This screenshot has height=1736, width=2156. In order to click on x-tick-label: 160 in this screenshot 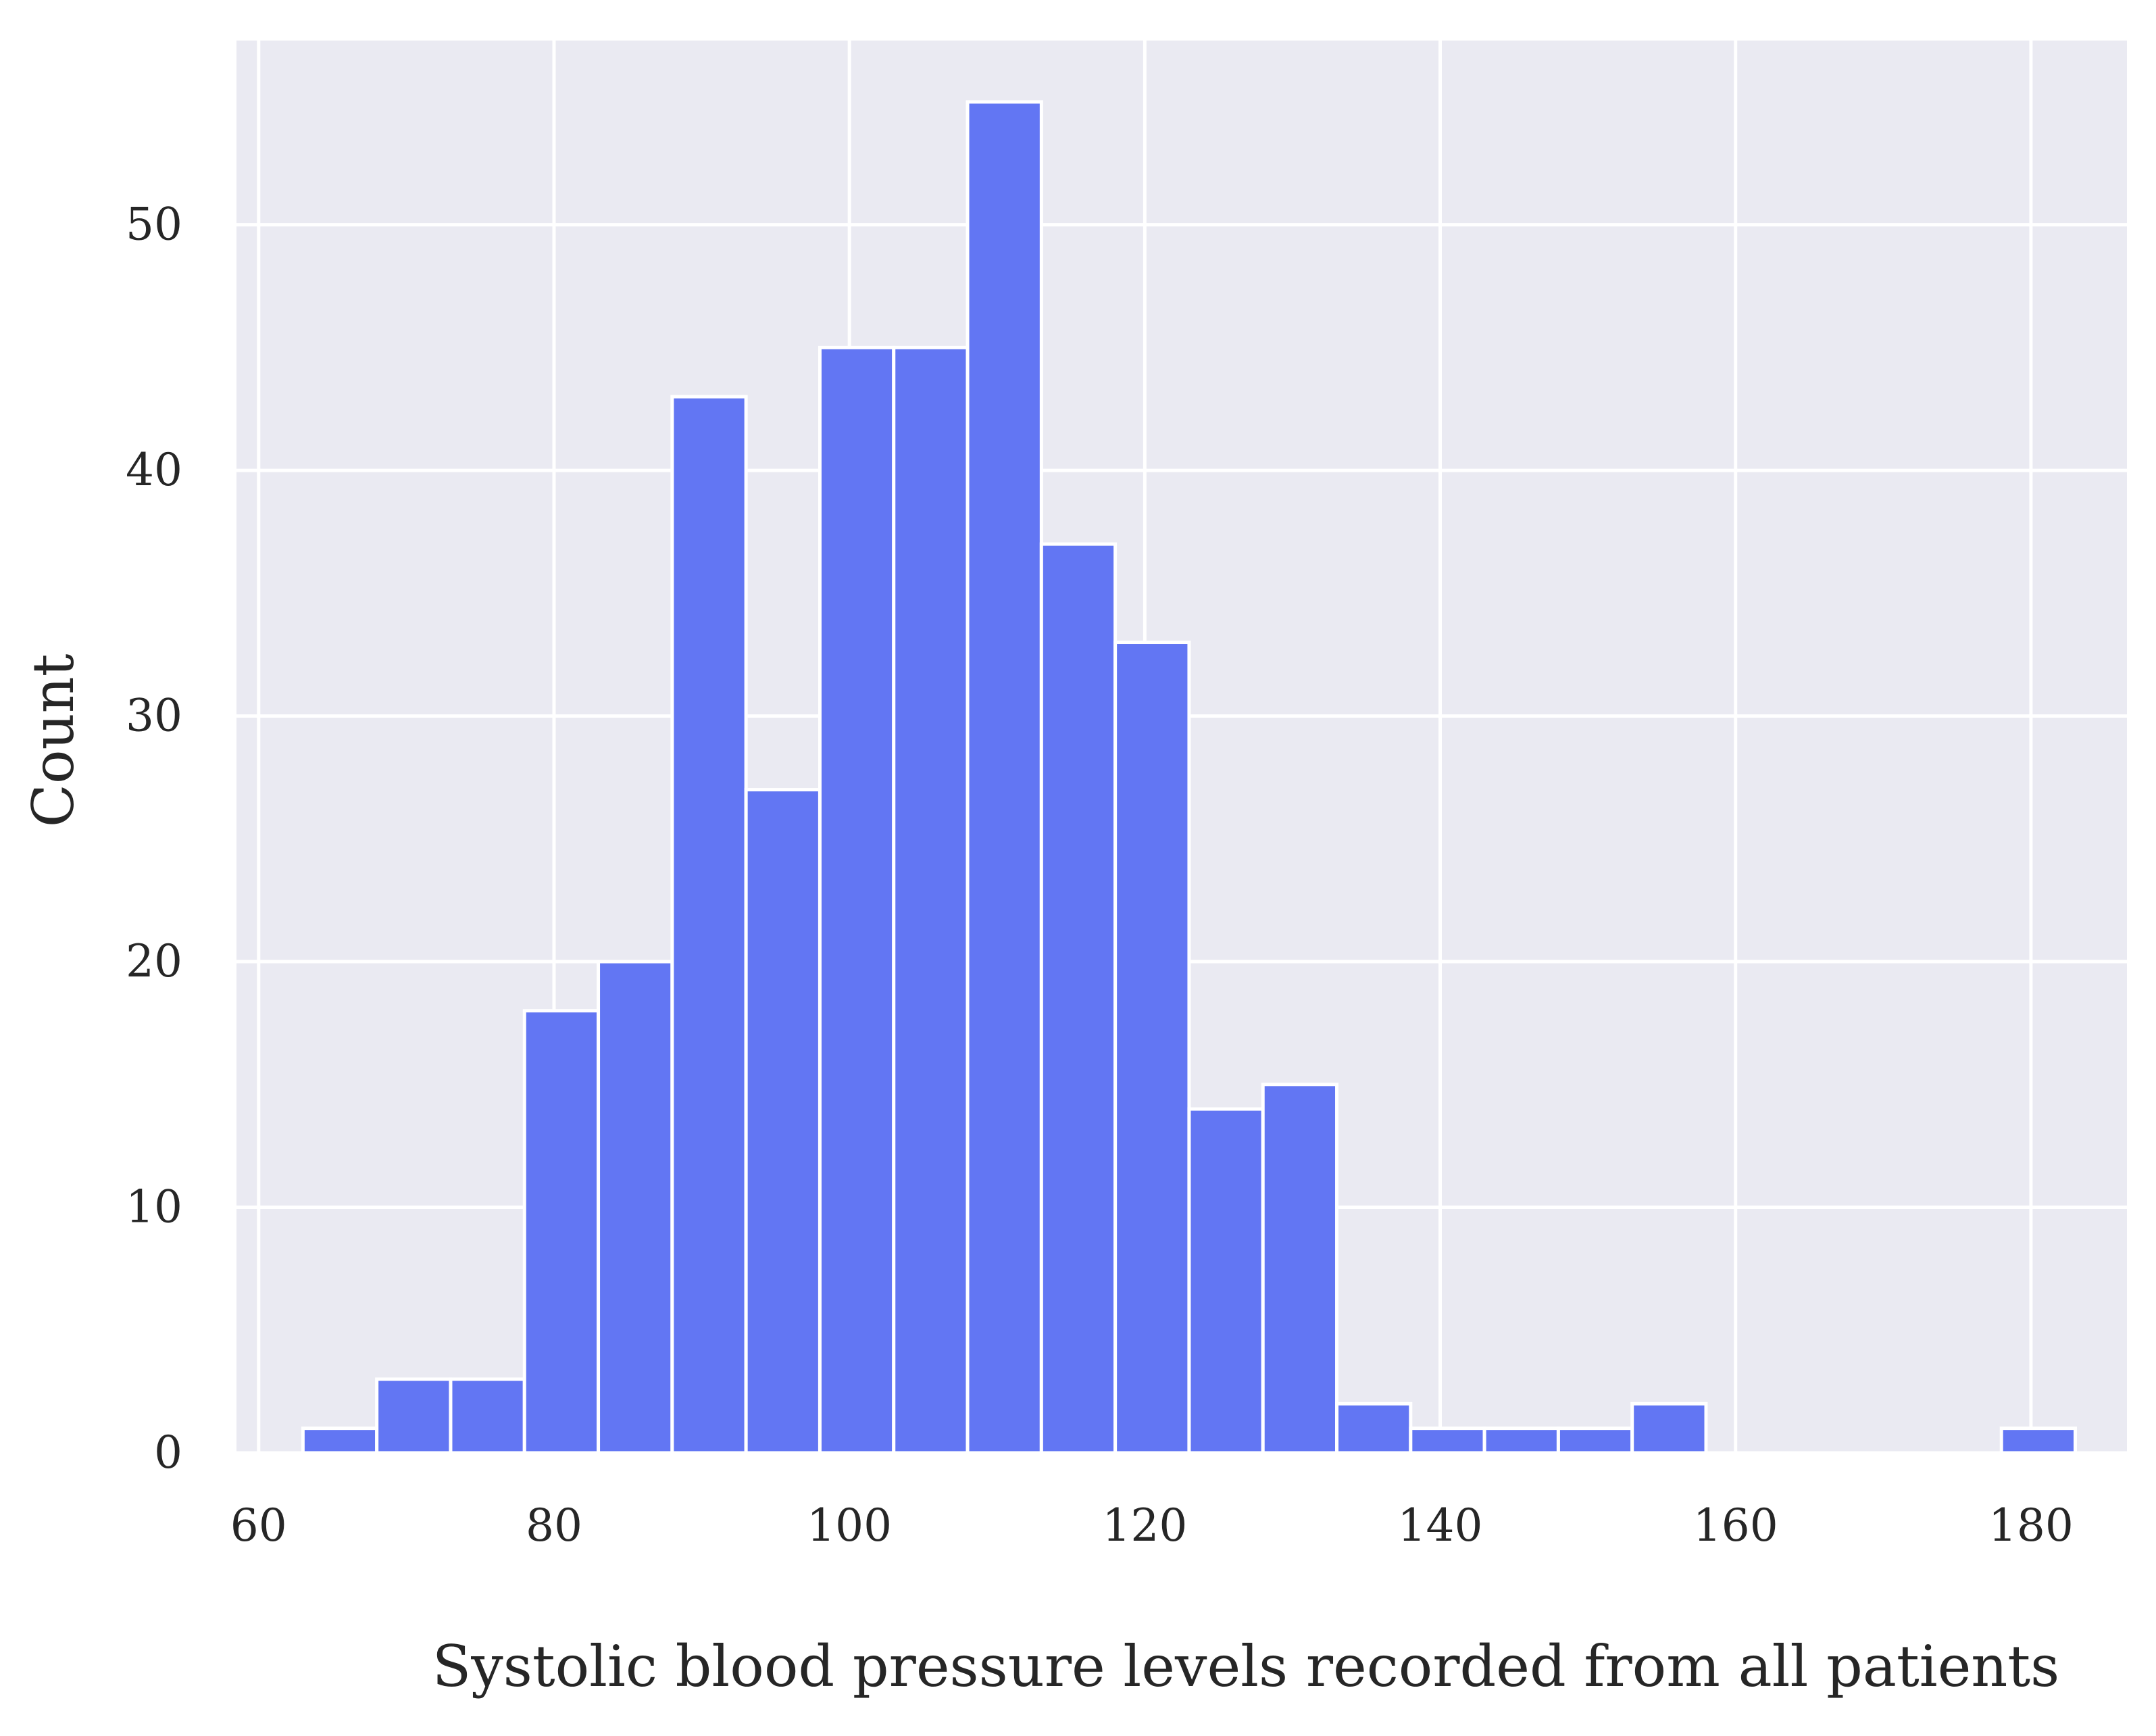, I will do `click(1735, 1525)`.